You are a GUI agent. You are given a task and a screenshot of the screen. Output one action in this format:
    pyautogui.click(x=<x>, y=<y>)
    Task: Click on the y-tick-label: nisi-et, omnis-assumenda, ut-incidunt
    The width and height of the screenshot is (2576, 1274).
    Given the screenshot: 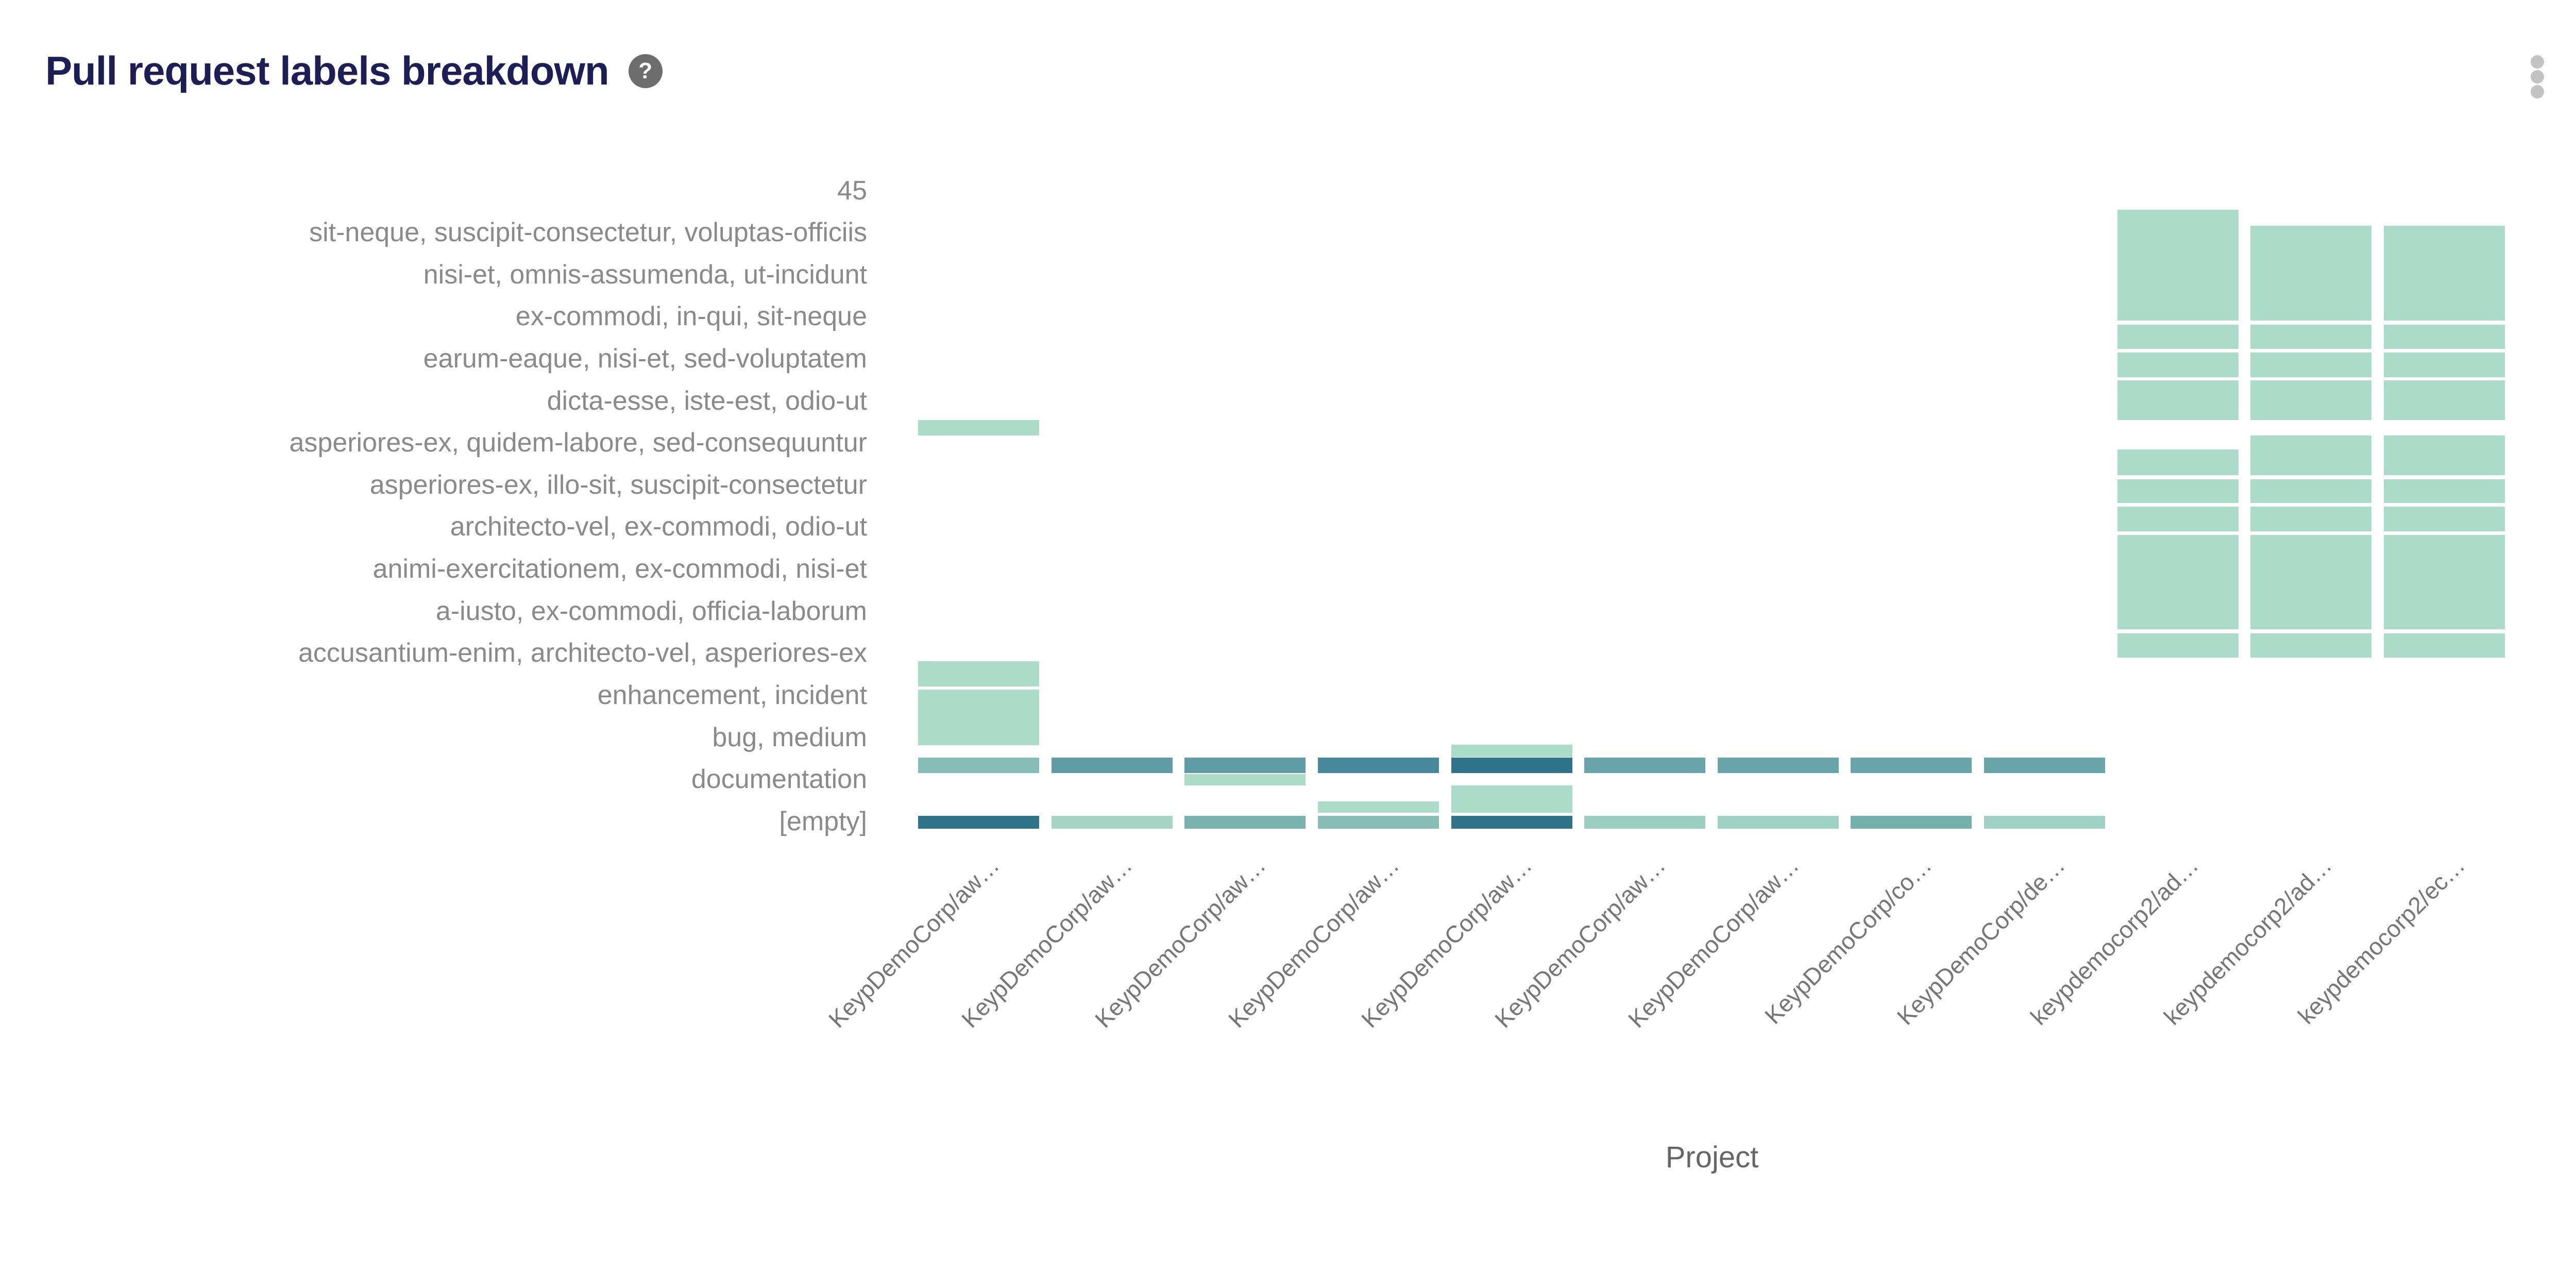 What is the action you would take?
    pyautogui.click(x=645, y=274)
    